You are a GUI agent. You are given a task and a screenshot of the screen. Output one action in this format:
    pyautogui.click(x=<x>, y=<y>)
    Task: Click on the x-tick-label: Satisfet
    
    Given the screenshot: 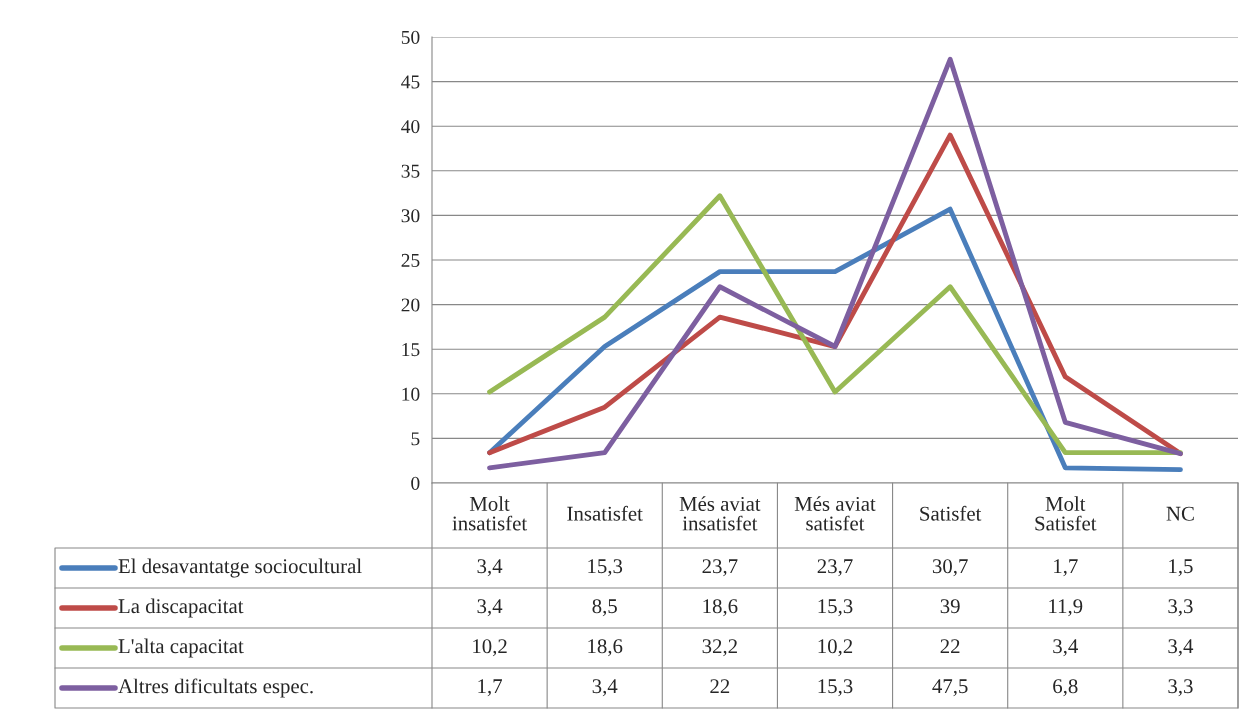 What is the action you would take?
    pyautogui.click(x=951, y=513)
    